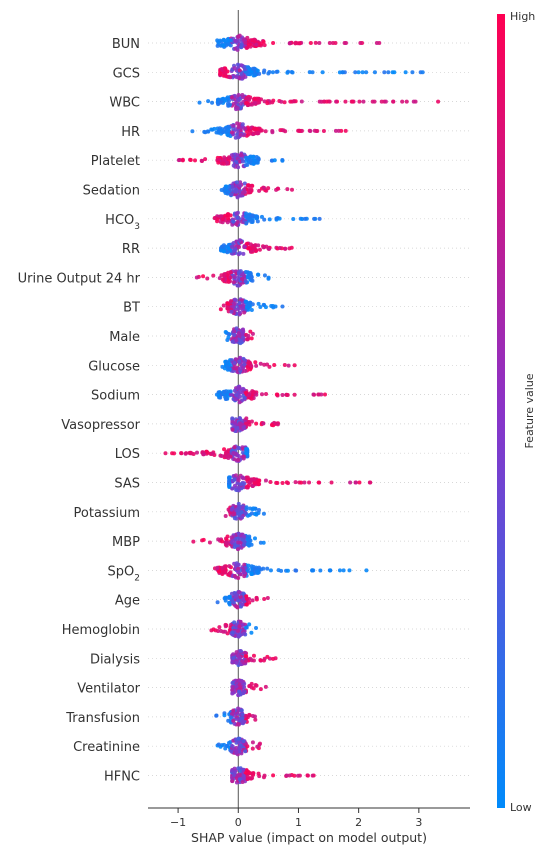  What do you see at coordinates (124, 103) in the screenshot?
I see `feature-label-wbc: WBC` at bounding box center [124, 103].